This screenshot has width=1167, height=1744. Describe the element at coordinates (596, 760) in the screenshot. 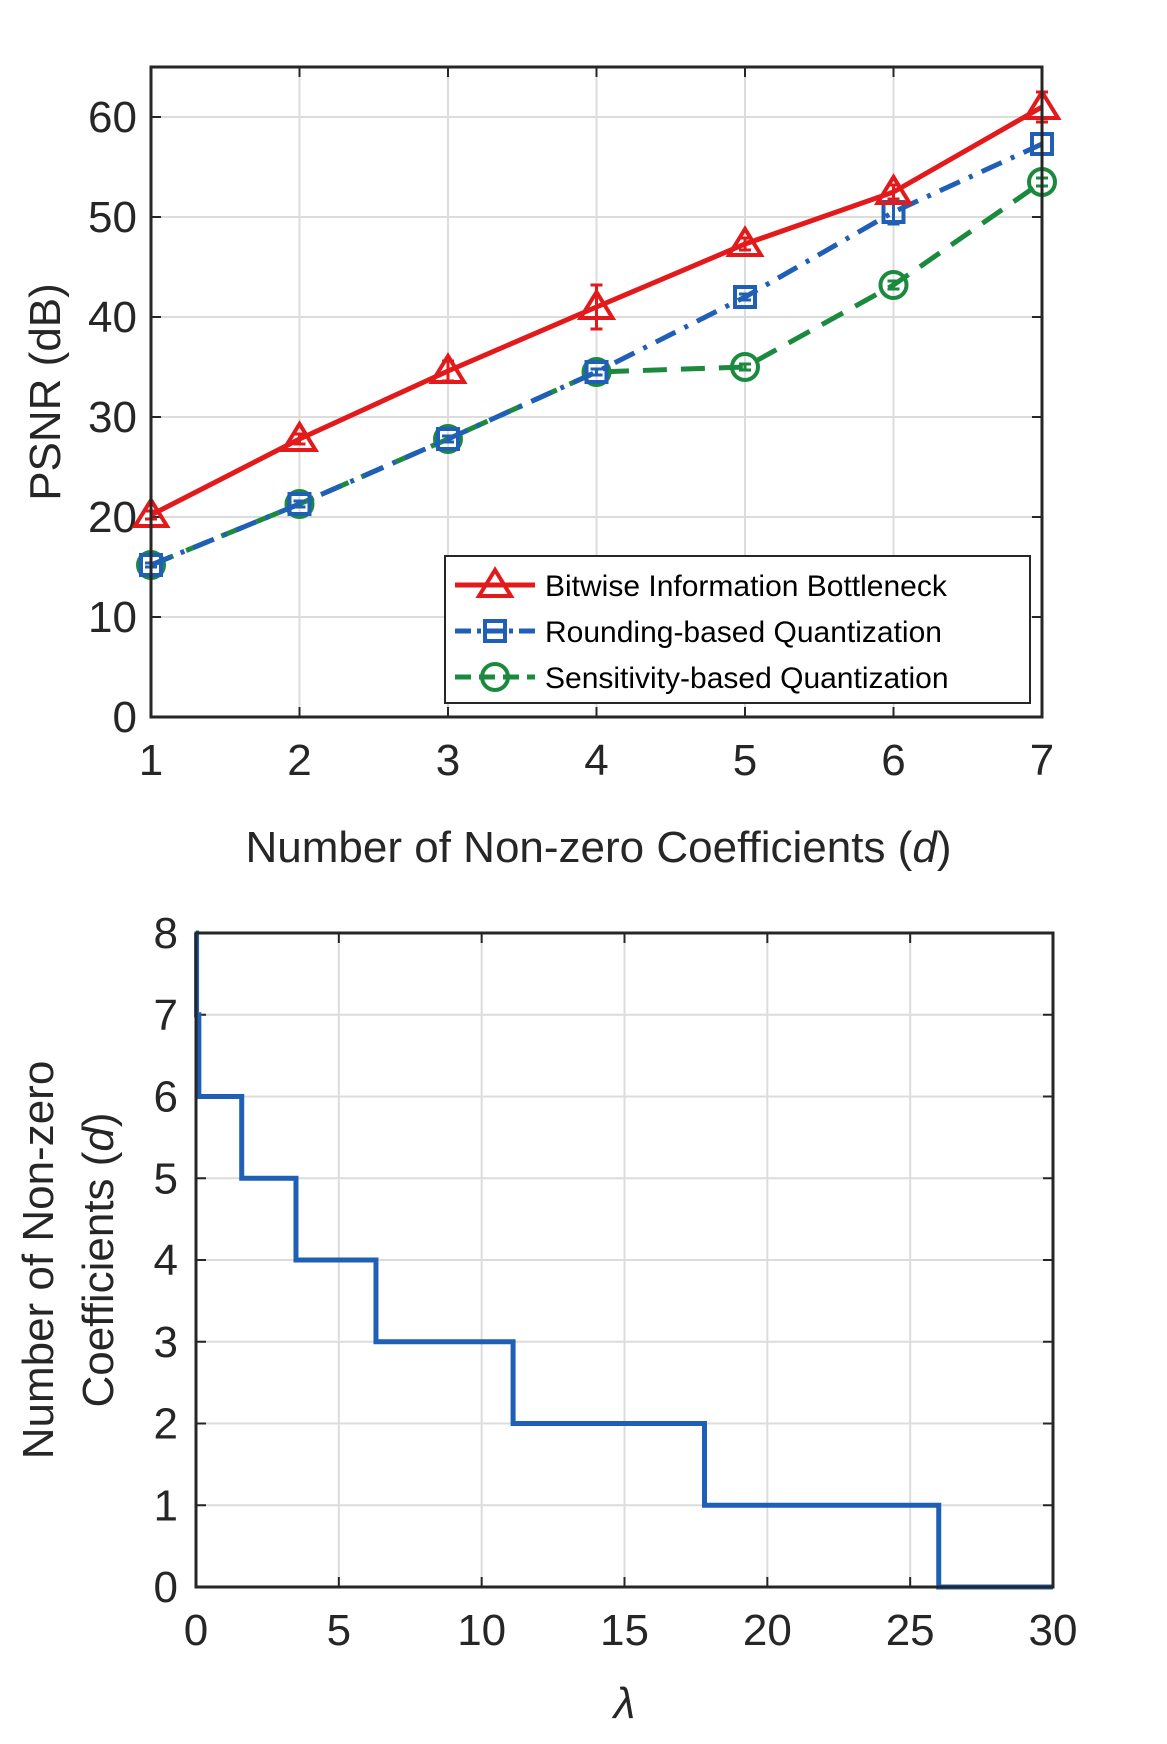

I see `psnr-x-tick-label: 4` at that location.